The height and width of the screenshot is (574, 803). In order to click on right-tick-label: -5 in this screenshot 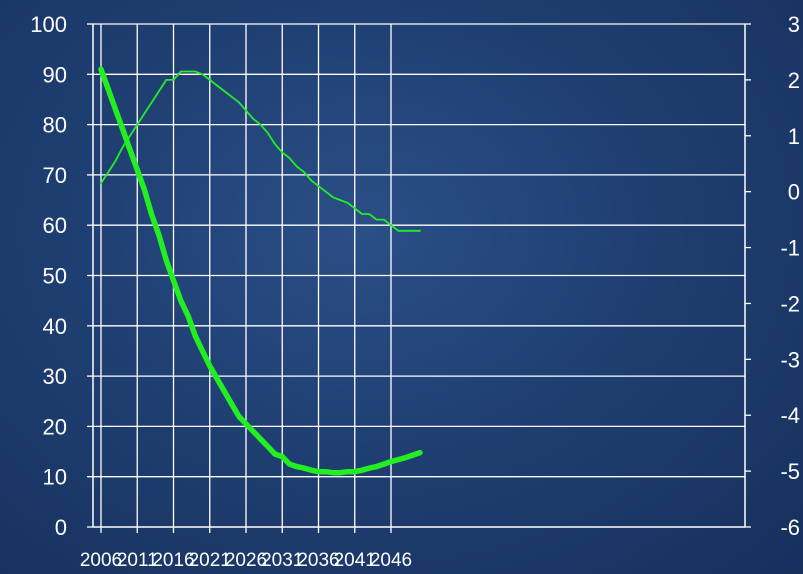, I will do `click(790, 471)`.